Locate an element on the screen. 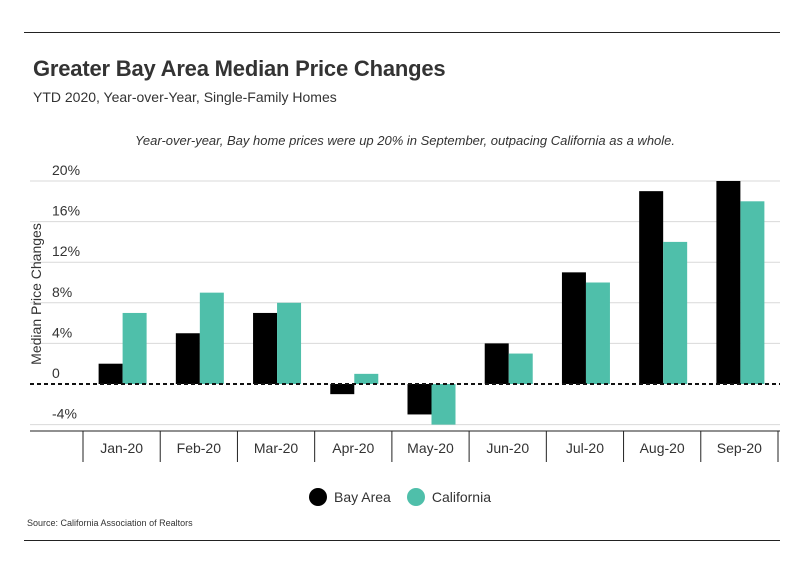 Image resolution: width=800 pixels, height=575 pixels. x-tick-label: Jan-20 is located at coordinates (121, 448).